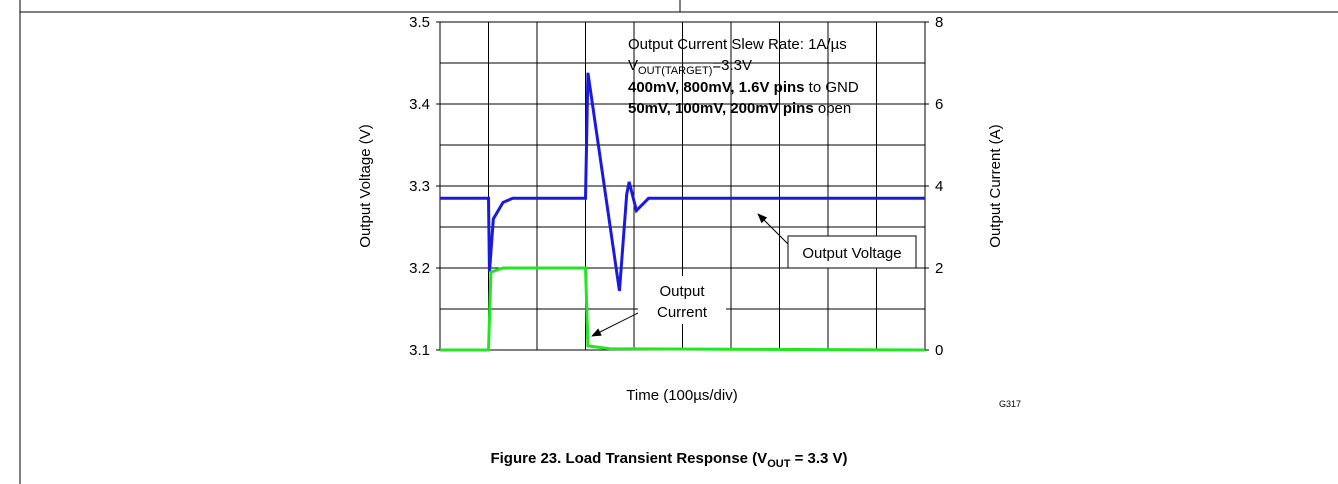 This screenshot has width=1338, height=484. I want to click on y-tick-label: 3.2, so click(419, 268).